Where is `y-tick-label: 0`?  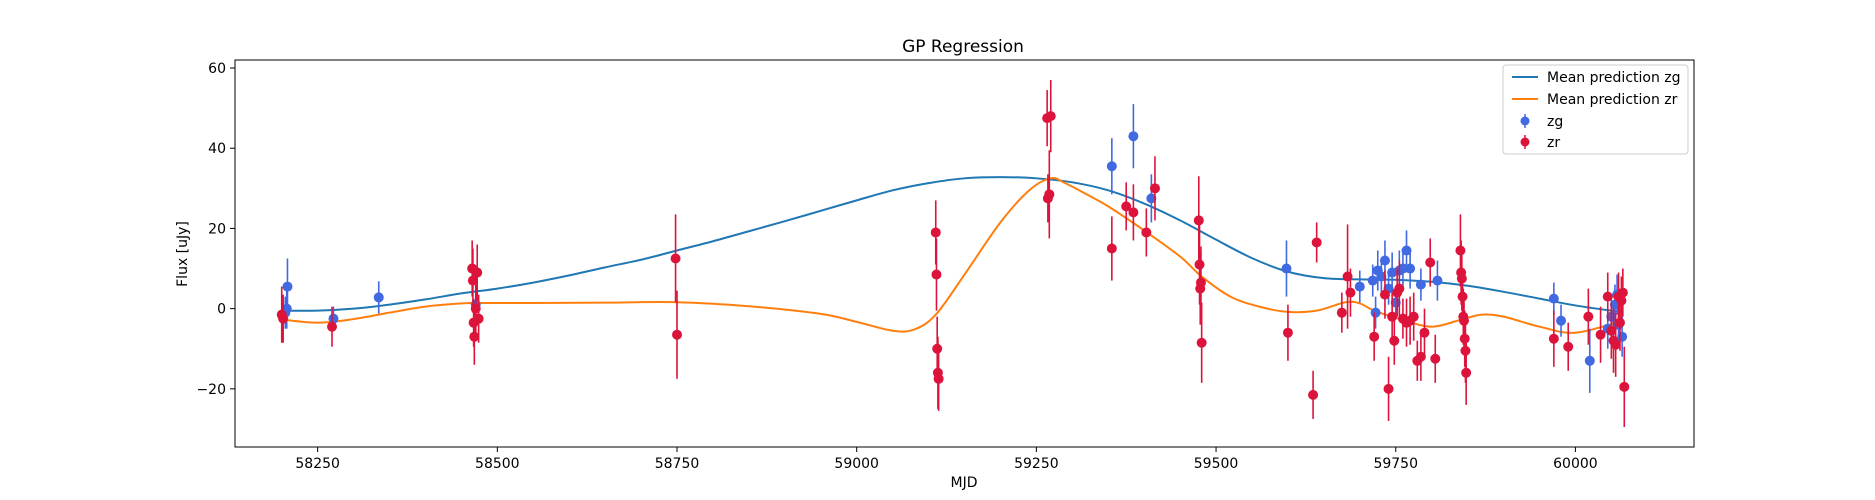
y-tick-label: 0 is located at coordinates (221, 310).